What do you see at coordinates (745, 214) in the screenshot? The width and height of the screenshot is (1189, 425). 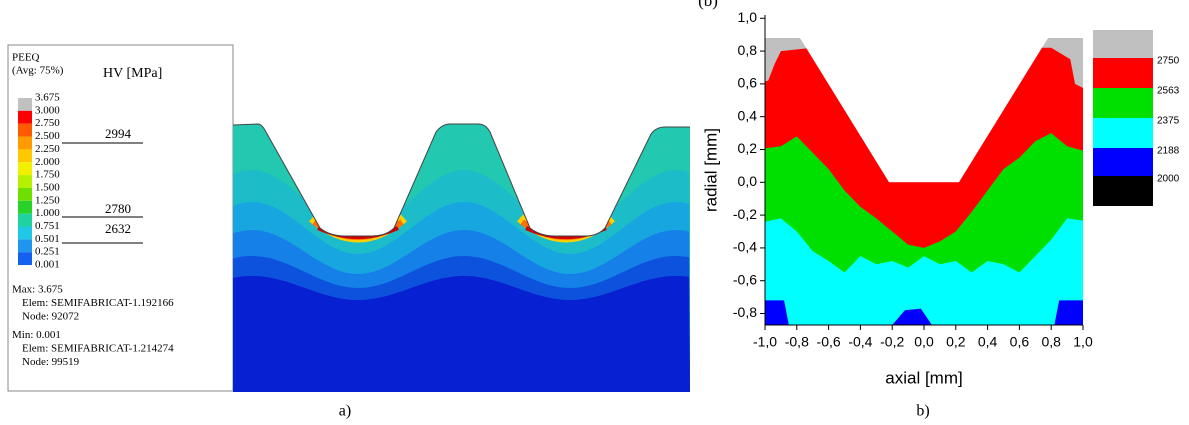 I see `y-tick-label: -0,2` at bounding box center [745, 214].